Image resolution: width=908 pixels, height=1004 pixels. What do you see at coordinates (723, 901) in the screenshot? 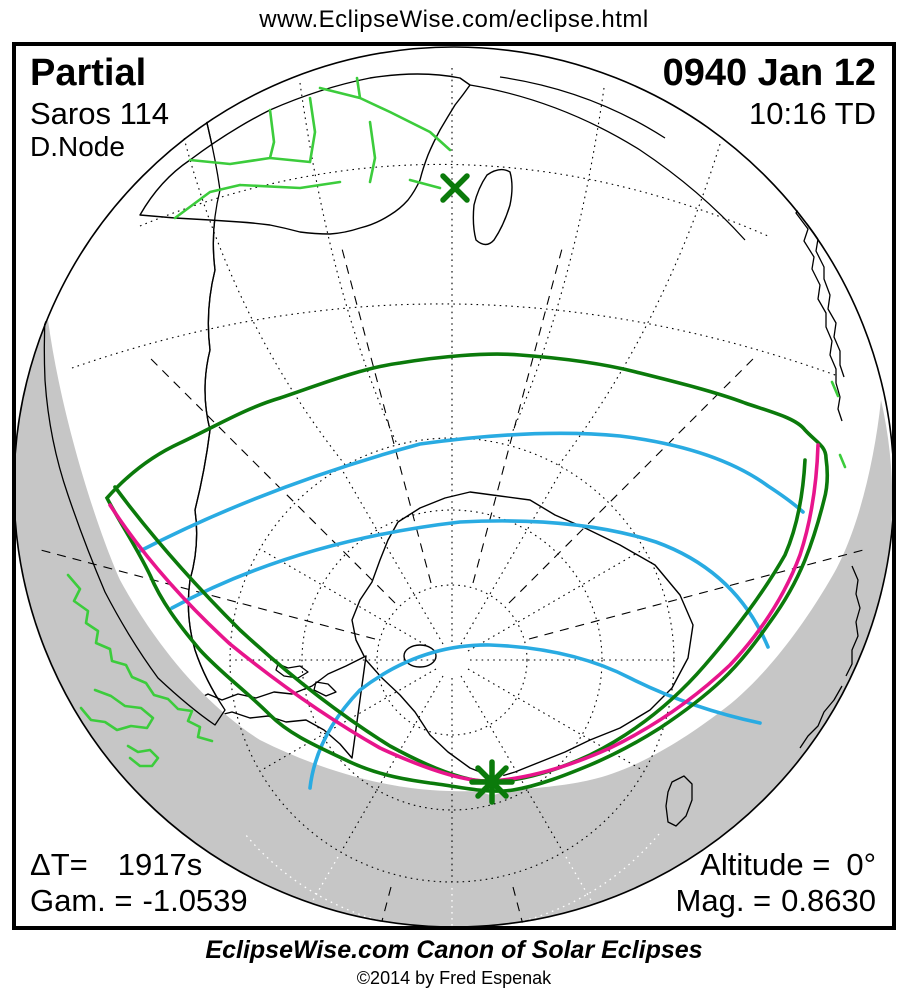
I see `mag-label: Mag. =` at bounding box center [723, 901].